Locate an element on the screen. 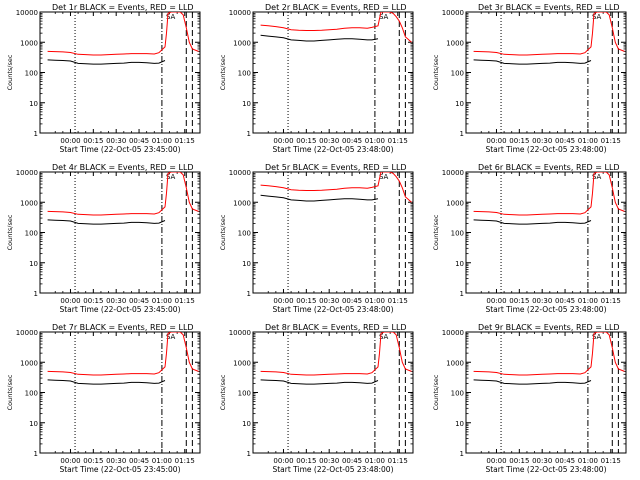 This screenshot has width=640, height=480. panel-title: Det 4r BLACK = Events, RED = LLD is located at coordinates (123, 167).